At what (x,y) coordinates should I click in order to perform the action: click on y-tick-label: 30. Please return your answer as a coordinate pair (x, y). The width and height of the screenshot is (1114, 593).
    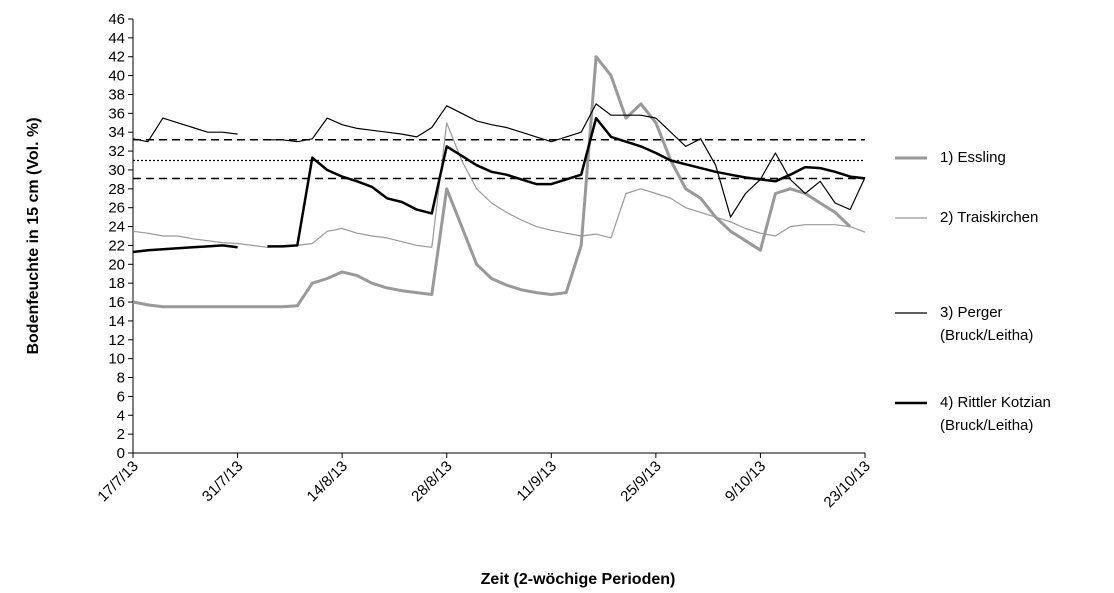
    Looking at the image, I should click on (116, 170).